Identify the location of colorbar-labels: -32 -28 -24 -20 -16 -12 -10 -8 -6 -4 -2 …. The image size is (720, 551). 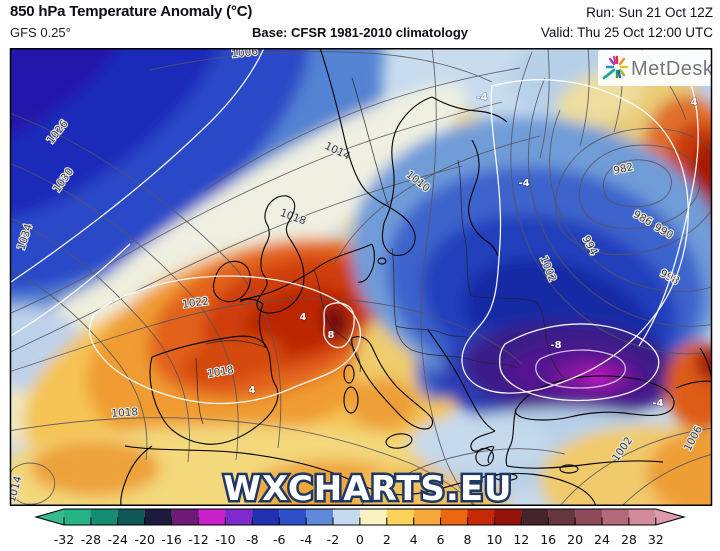
(359, 539).